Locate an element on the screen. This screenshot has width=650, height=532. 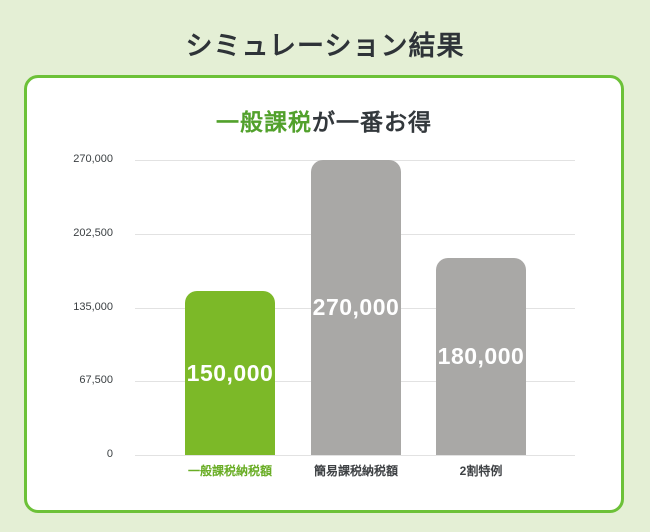
category-label-simplified-taxation: 簡易課税納税額 is located at coordinates (355, 471).